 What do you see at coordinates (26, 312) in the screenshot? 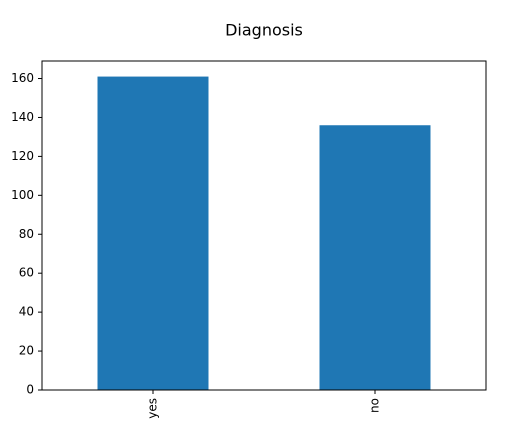
I see `y-tick-label: 40` at bounding box center [26, 312].